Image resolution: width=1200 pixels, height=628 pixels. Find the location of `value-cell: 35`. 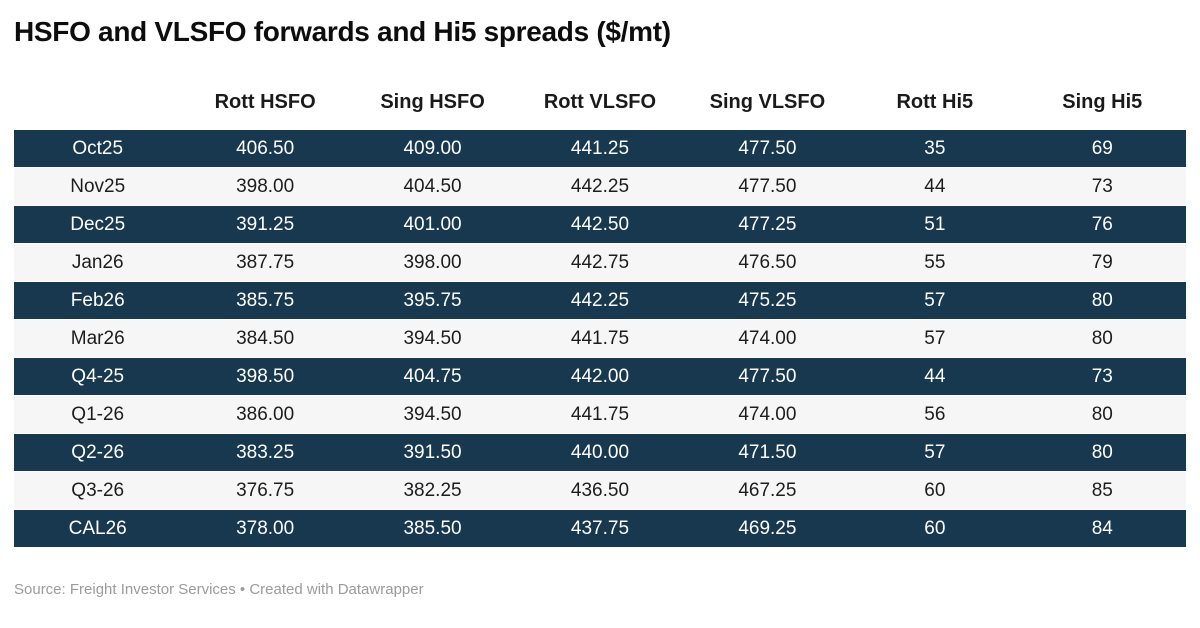

value-cell: 35 is located at coordinates (935, 148).